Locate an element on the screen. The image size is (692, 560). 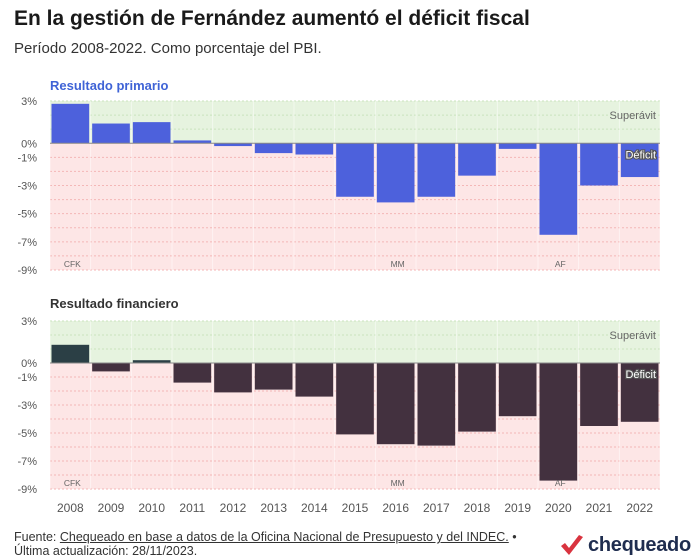
x-tick-label: 2019 is located at coordinates (517, 508).